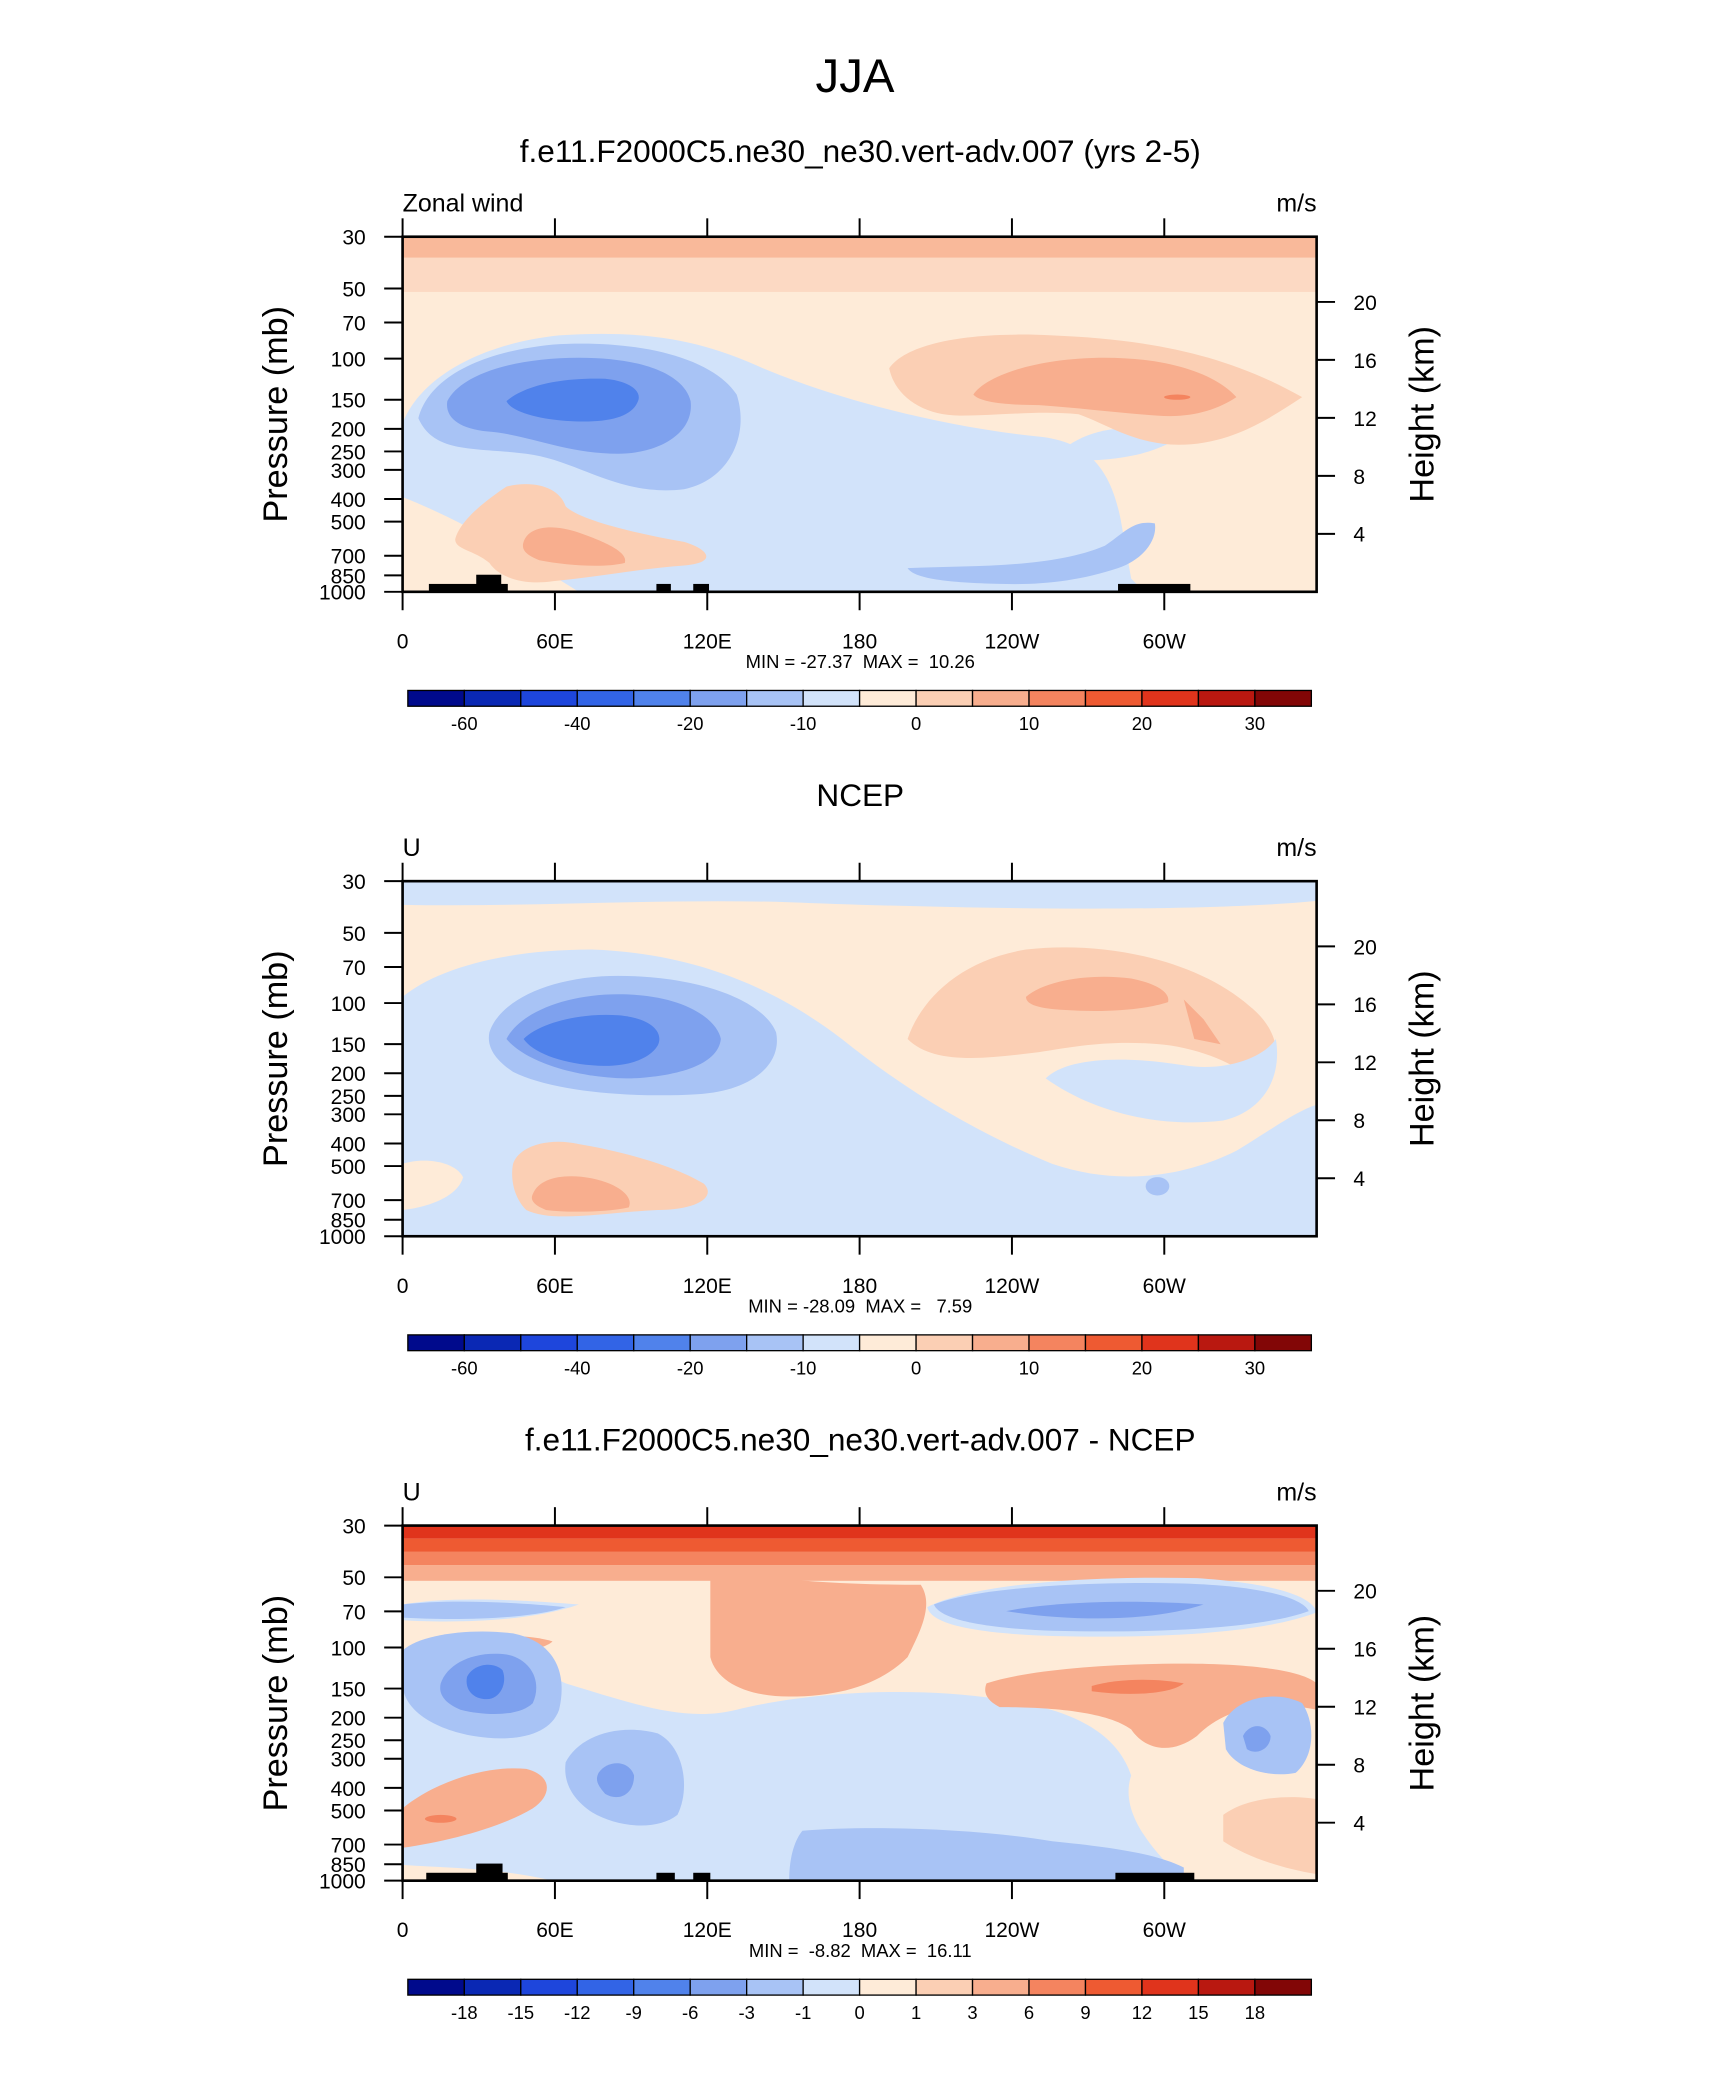 This screenshot has width=1710, height=2074. I want to click on colorbar-label: -18, so click(464, 2012).